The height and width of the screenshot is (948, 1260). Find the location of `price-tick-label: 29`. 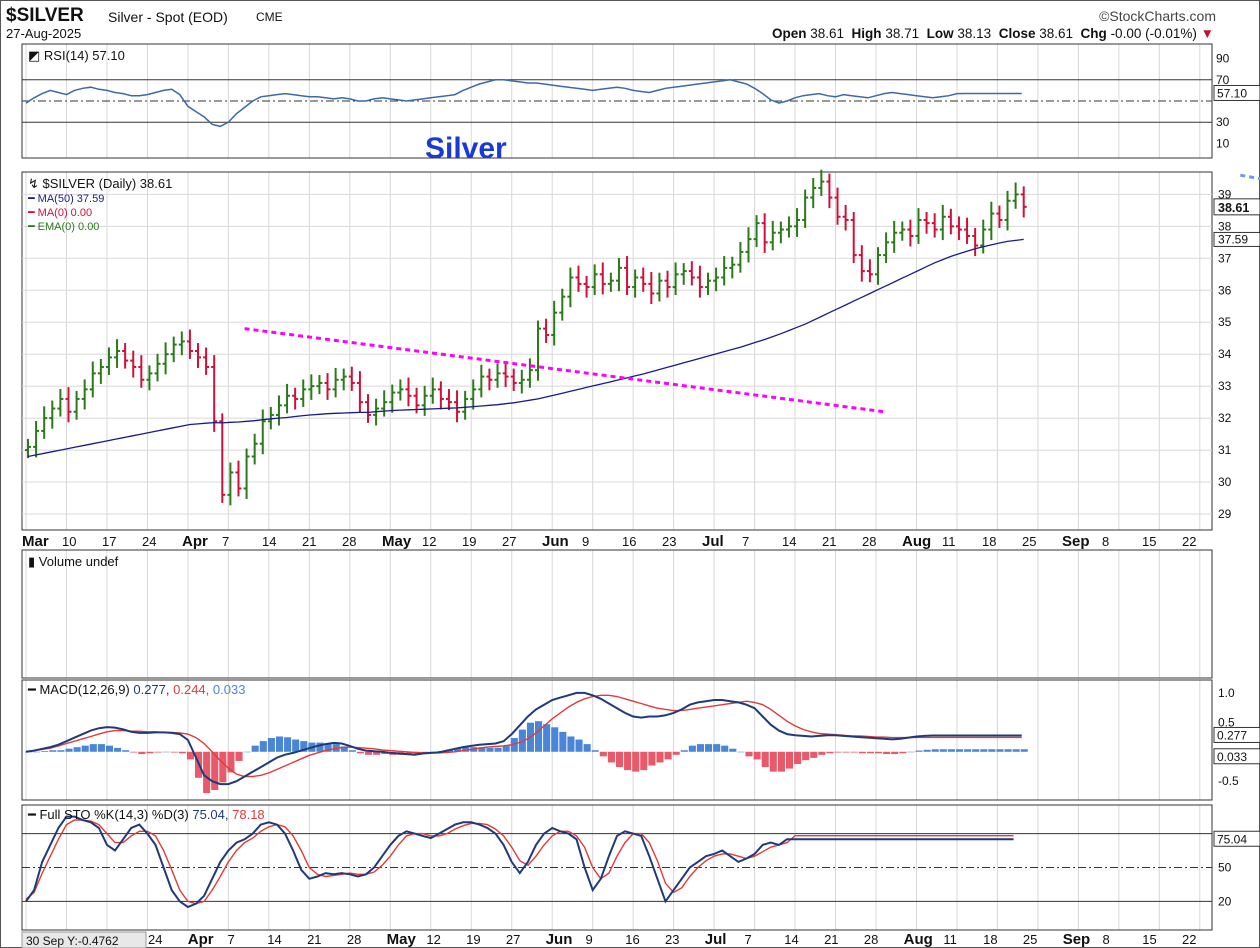

price-tick-label: 29 is located at coordinates (1225, 514).